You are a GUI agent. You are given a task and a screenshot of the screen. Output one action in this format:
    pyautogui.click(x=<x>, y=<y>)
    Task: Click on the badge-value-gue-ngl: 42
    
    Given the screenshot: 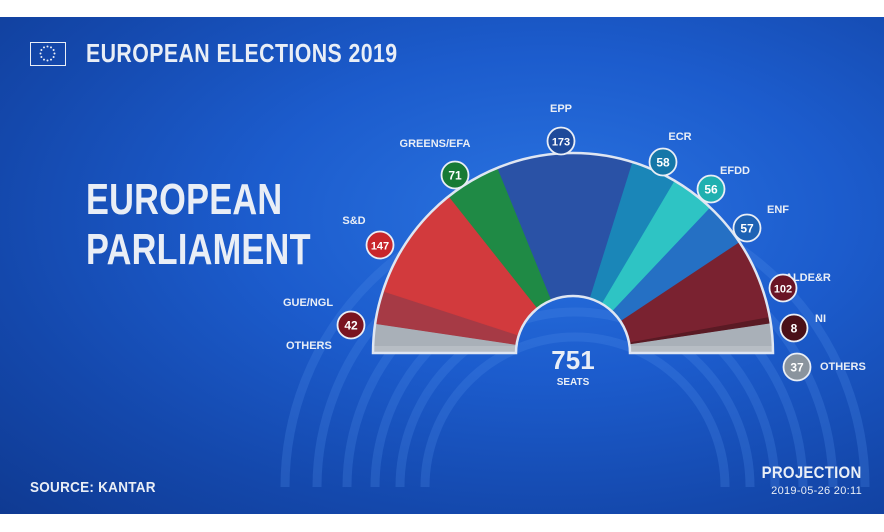 What is the action you would take?
    pyautogui.click(x=351, y=326)
    